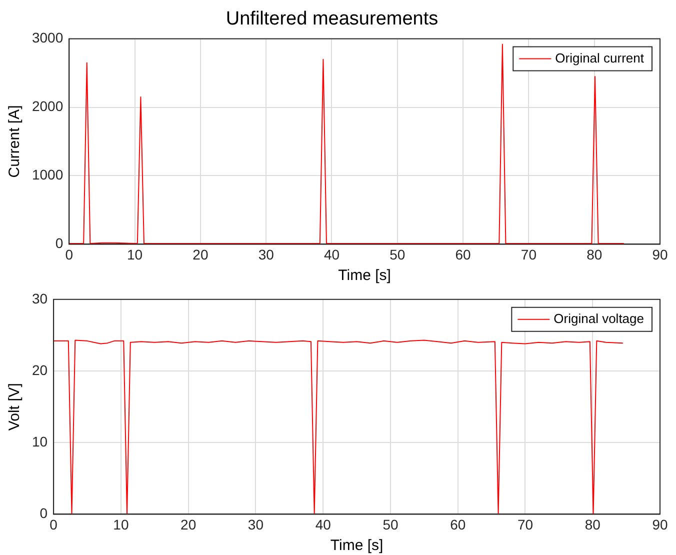 This screenshot has width=676, height=555. I want to click on y-axis-title: Current [A], so click(15, 141).